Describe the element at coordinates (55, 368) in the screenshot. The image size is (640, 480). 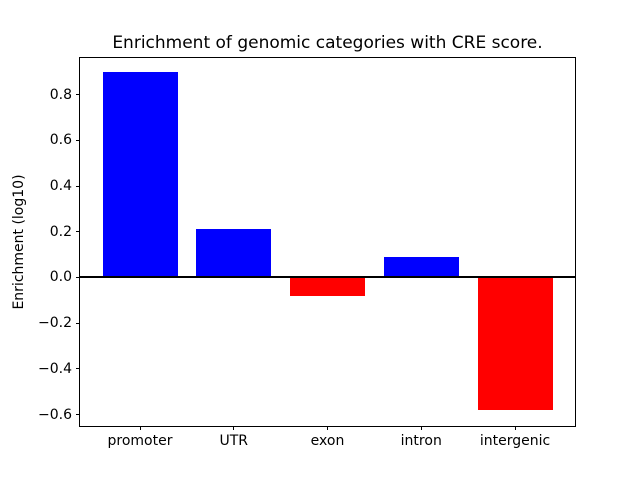
I see `y-tick-label: −0.4` at that location.